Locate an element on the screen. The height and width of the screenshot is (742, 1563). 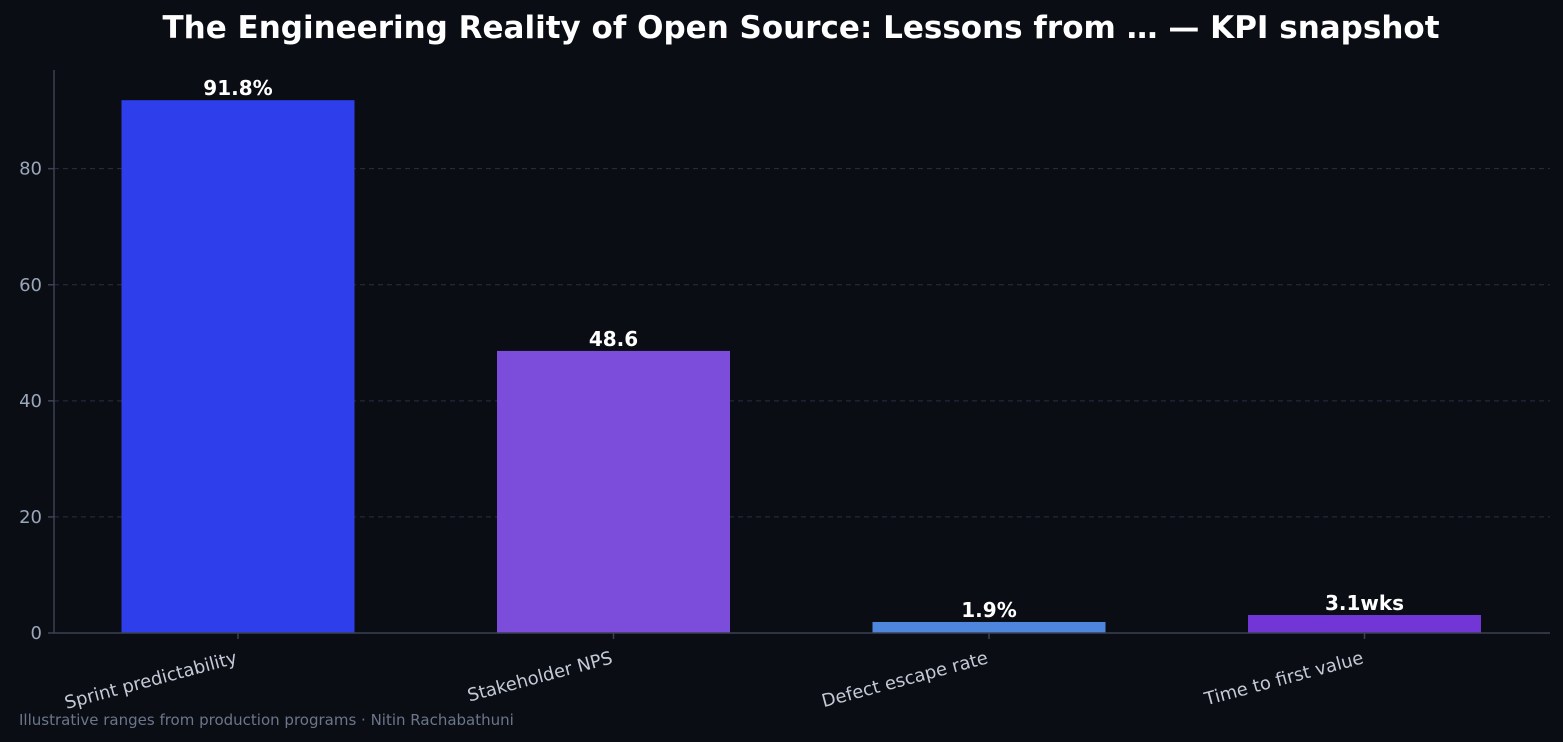
data-label: 1.9% is located at coordinates (988, 610).